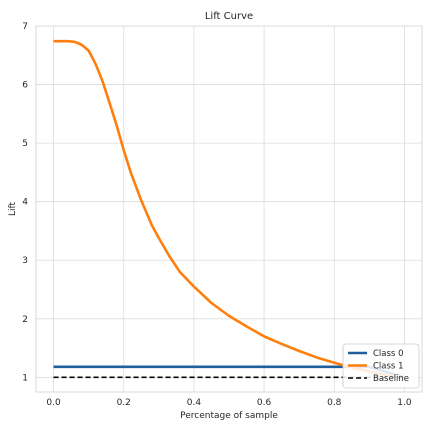 The height and width of the screenshot is (432, 432). What do you see at coordinates (13, 209) in the screenshot?
I see `y-axis-label: Lift` at bounding box center [13, 209].